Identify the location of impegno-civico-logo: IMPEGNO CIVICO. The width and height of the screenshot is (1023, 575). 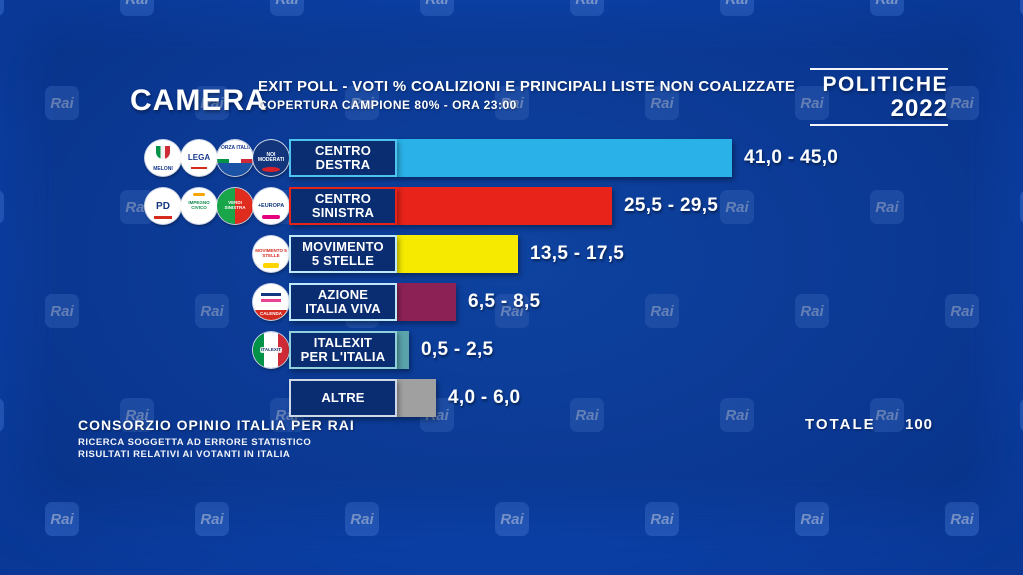
(199, 206).